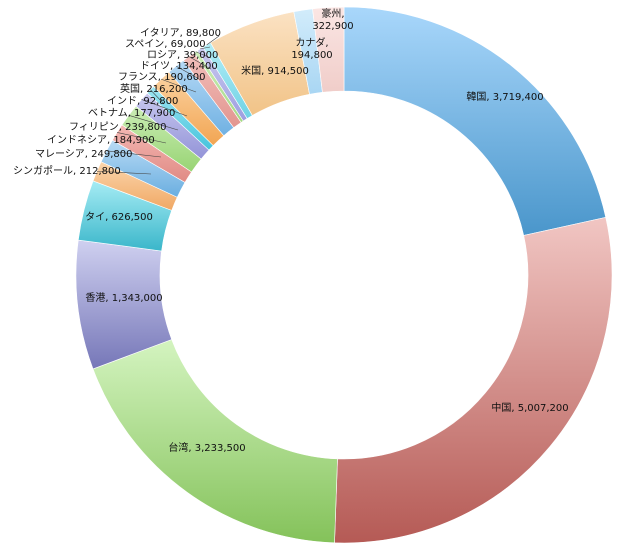  I want to click on leader-lines-layer, so click(158, 105).